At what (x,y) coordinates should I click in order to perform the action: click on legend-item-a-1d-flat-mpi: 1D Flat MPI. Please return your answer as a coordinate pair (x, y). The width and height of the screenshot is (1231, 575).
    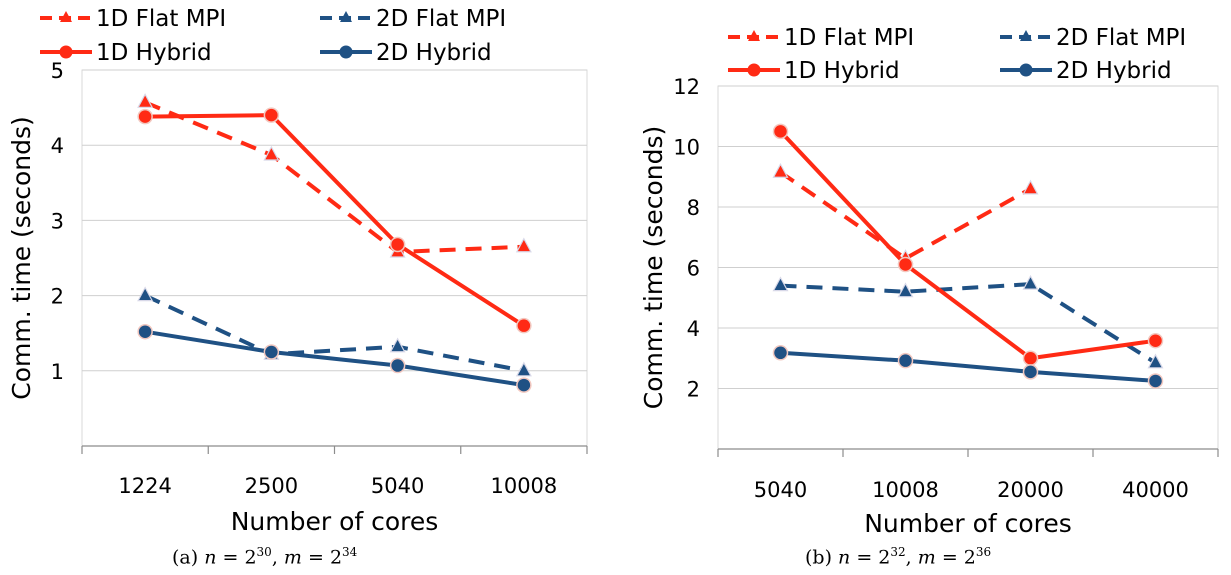
    Looking at the image, I should click on (133, 19).